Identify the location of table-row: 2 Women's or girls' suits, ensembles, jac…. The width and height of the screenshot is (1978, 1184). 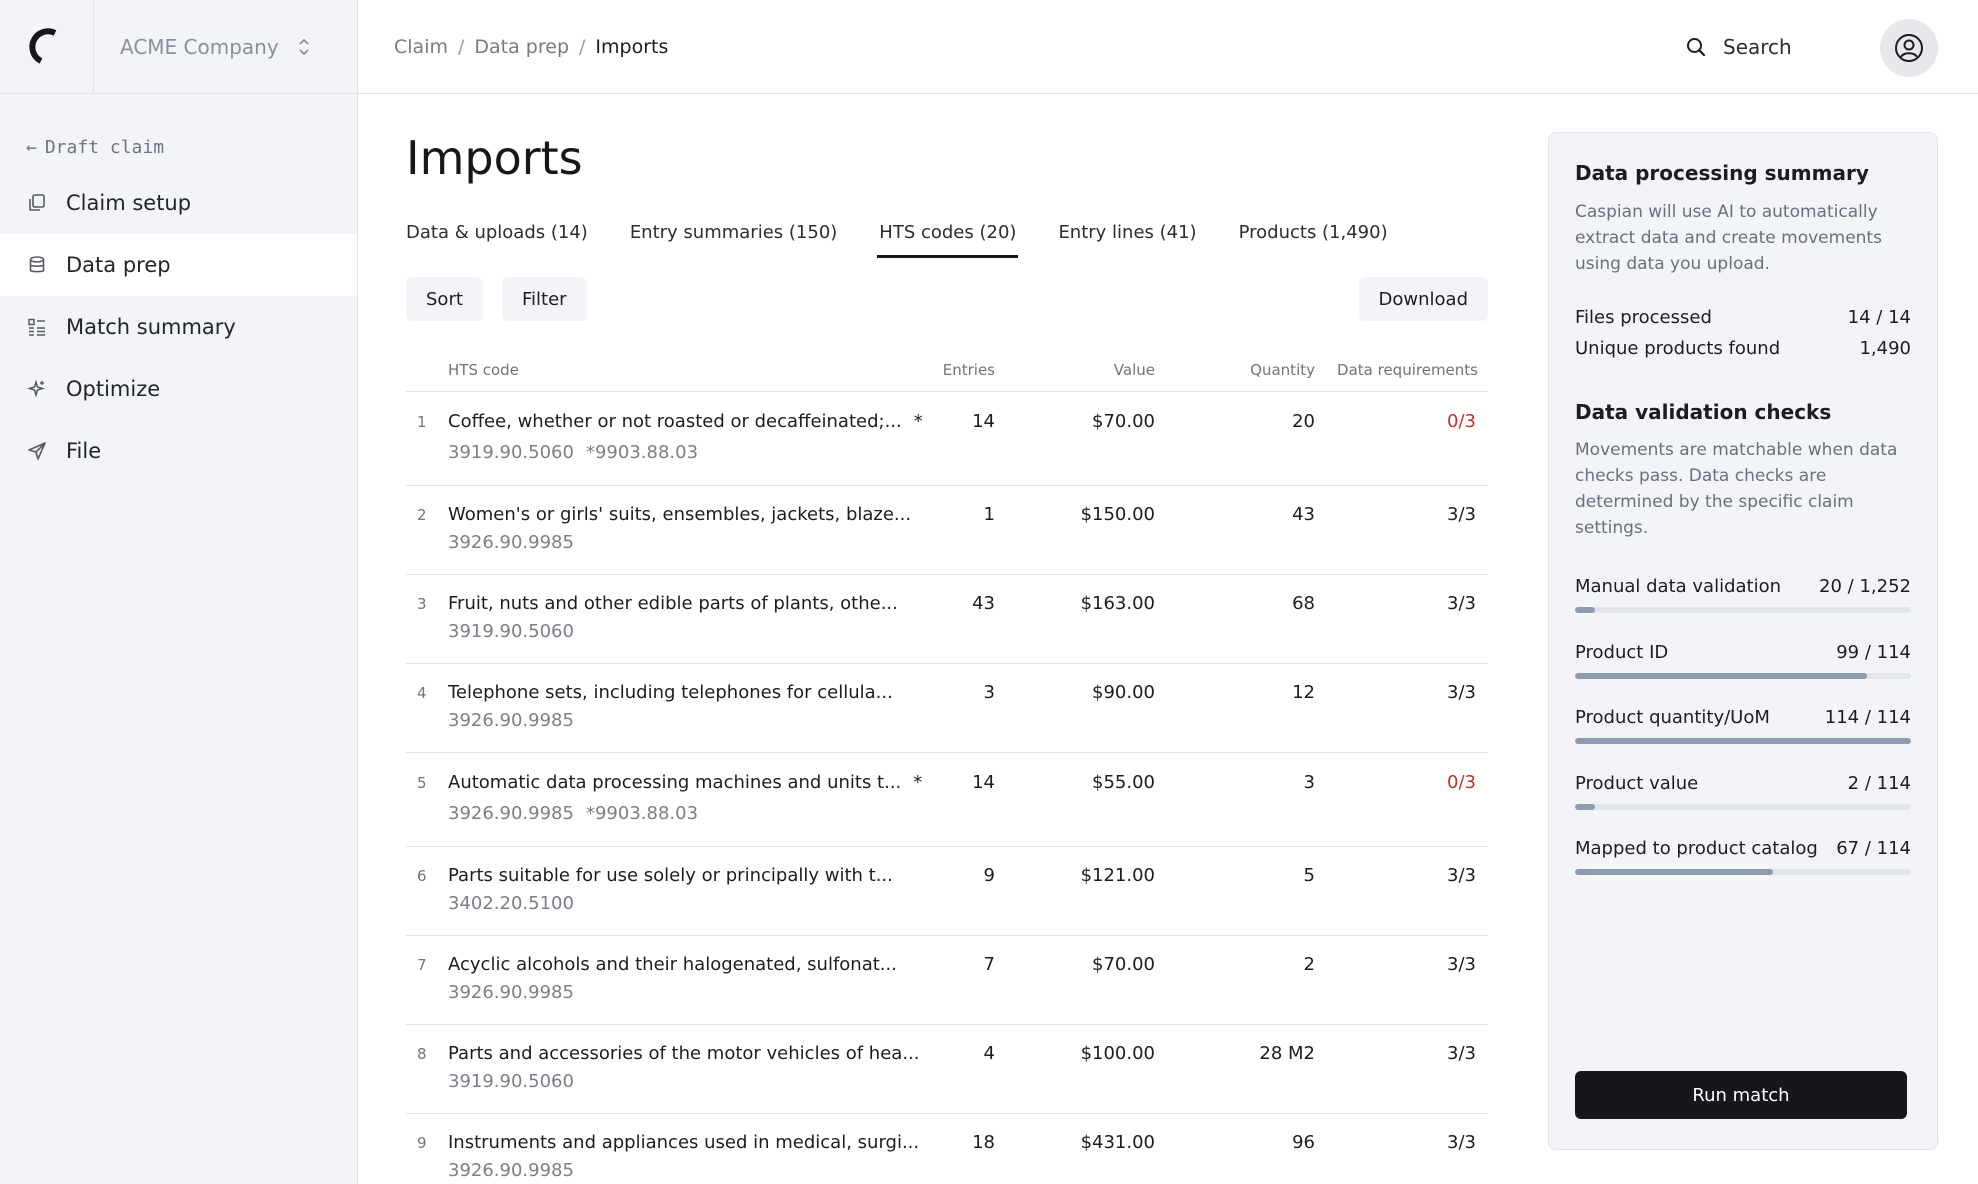
(947, 530).